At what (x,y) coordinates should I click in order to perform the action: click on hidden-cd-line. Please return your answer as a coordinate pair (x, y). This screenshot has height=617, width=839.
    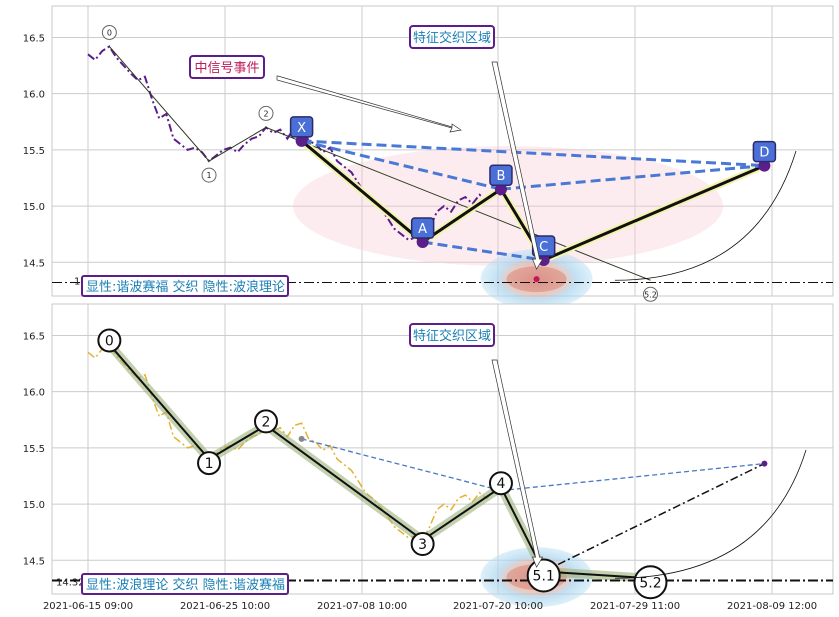
    Looking at the image, I should click on (654, 517).